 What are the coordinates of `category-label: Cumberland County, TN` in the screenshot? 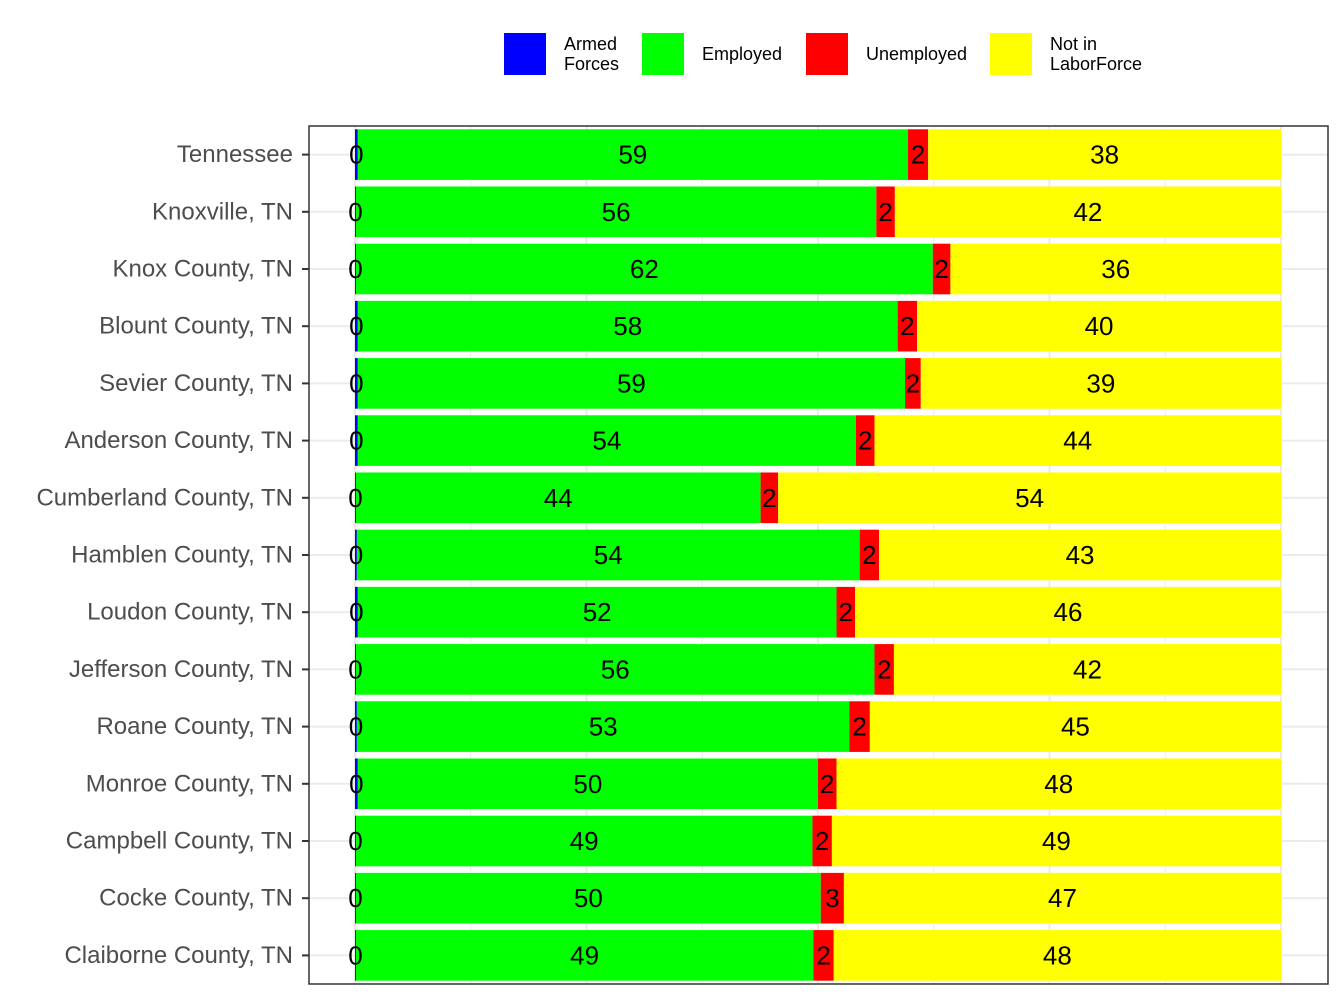 It's located at (164, 497).